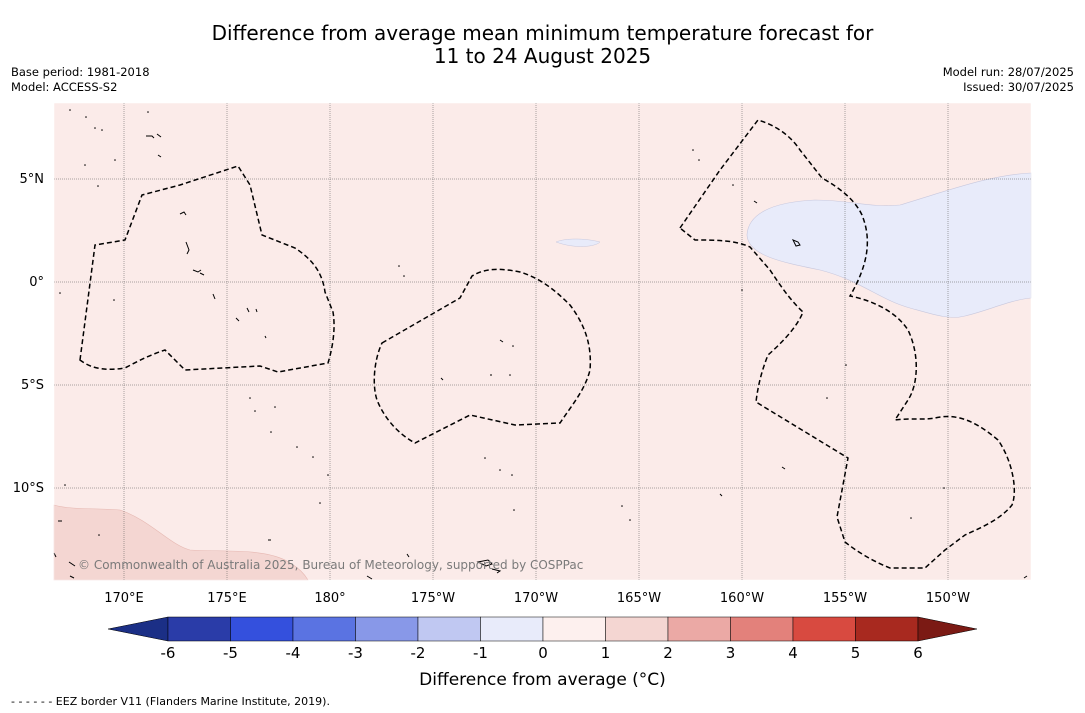 The height and width of the screenshot is (713, 1085). I want to click on colorbar-ticks: -6 -5 -4 -3 -2 -1 0 1 2 3 4 5 6, so click(542, 653).